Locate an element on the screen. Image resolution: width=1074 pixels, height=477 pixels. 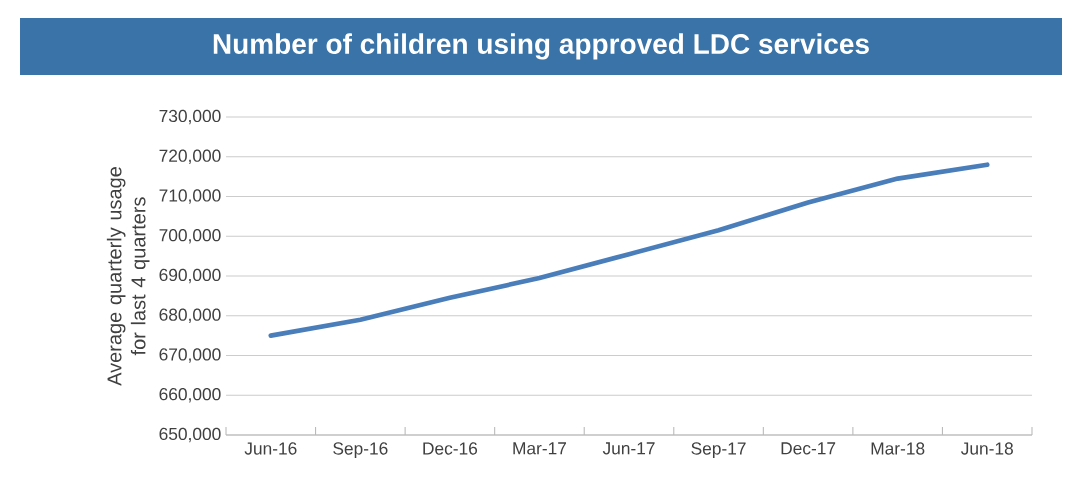
y-tick-label: 650,000 is located at coordinates (190, 435).